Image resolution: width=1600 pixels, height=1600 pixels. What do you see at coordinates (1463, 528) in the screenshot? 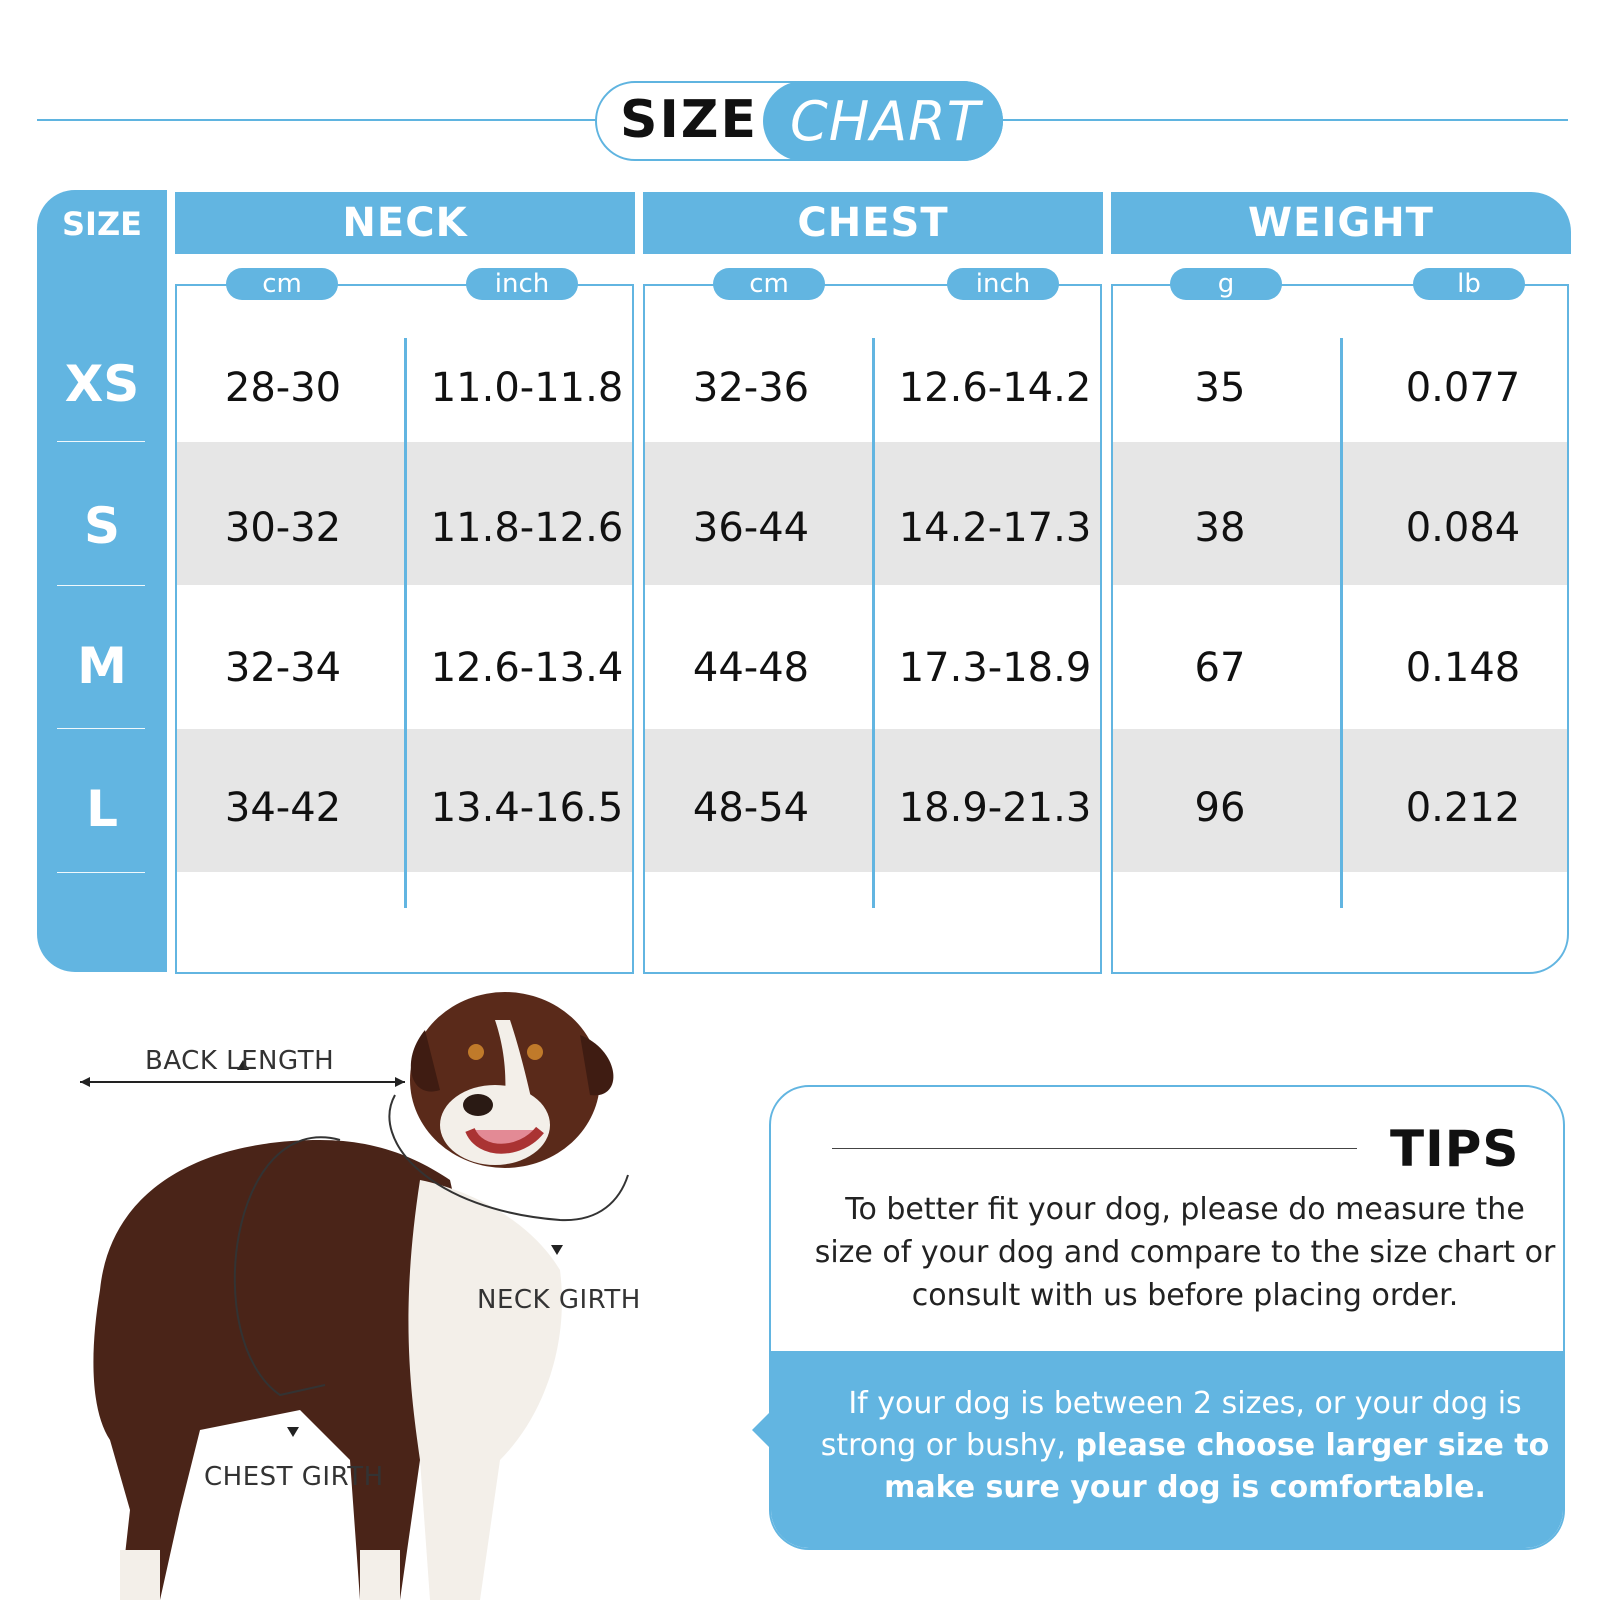
I see `cell-s-weight-lb: 0.084` at bounding box center [1463, 528].